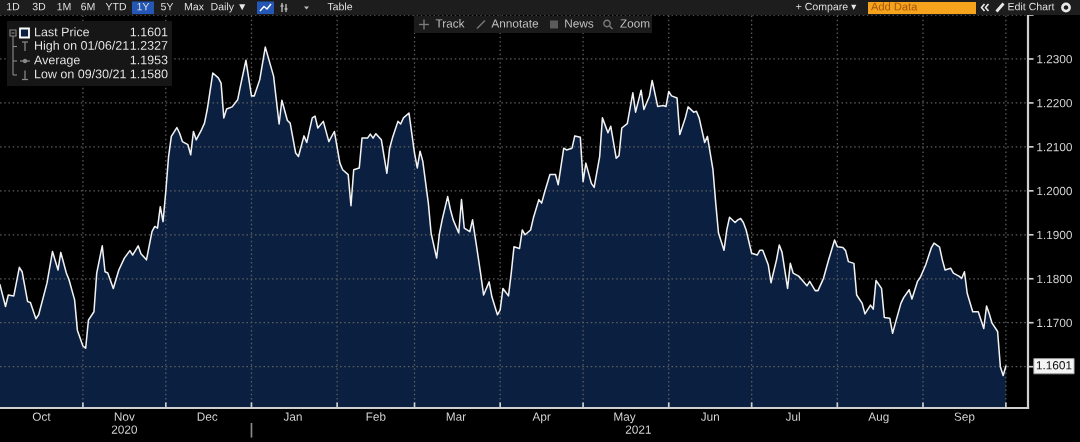 This screenshot has height=442, width=1080. What do you see at coordinates (826, 7) in the screenshot?
I see `text: + Compare ▾` at bounding box center [826, 7].